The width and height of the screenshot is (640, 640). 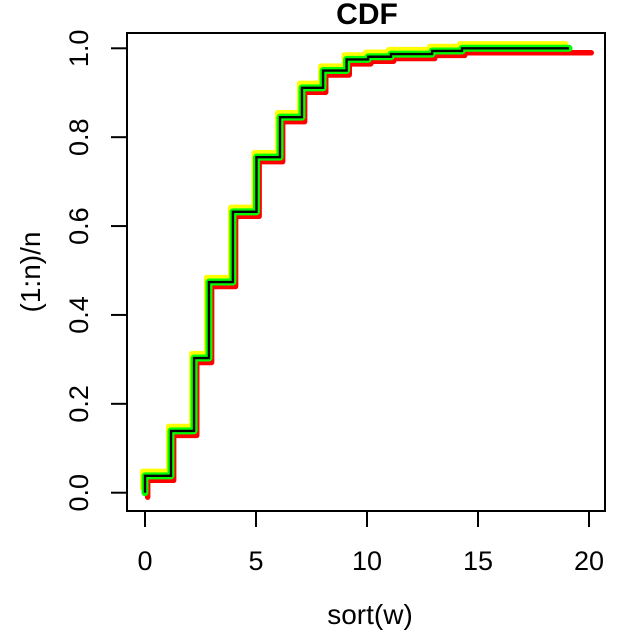 I want to click on y-axis-ticks: 0.0 0.2 0.4 0.6 0.8 1.0, so click(x=95, y=271).